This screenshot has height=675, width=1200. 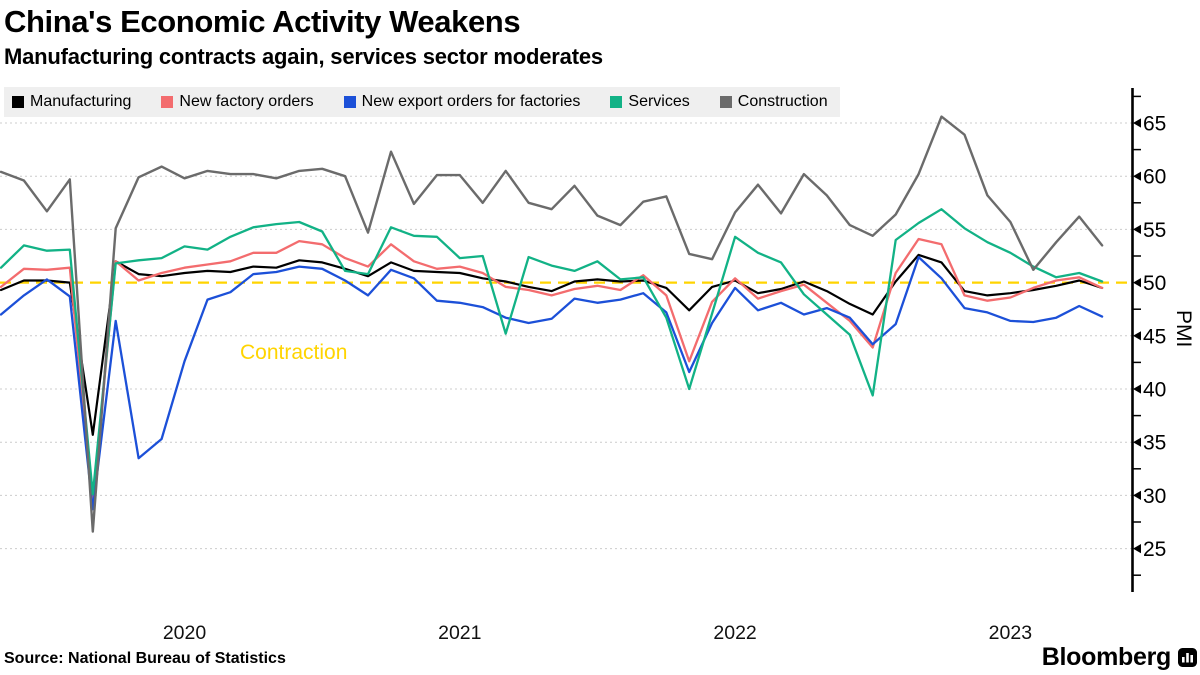 I want to click on legend-item-new-export-orders-for-factories: New export orders for factories, so click(x=462, y=102).